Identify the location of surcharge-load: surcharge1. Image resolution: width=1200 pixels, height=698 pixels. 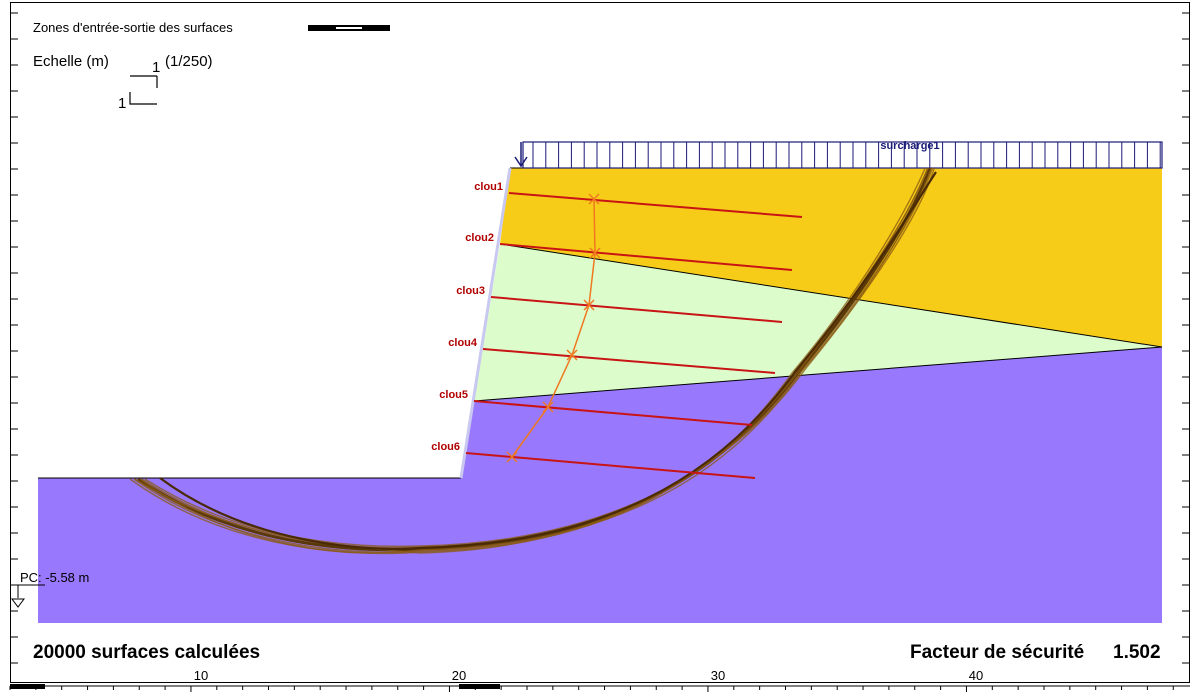
(838, 154).